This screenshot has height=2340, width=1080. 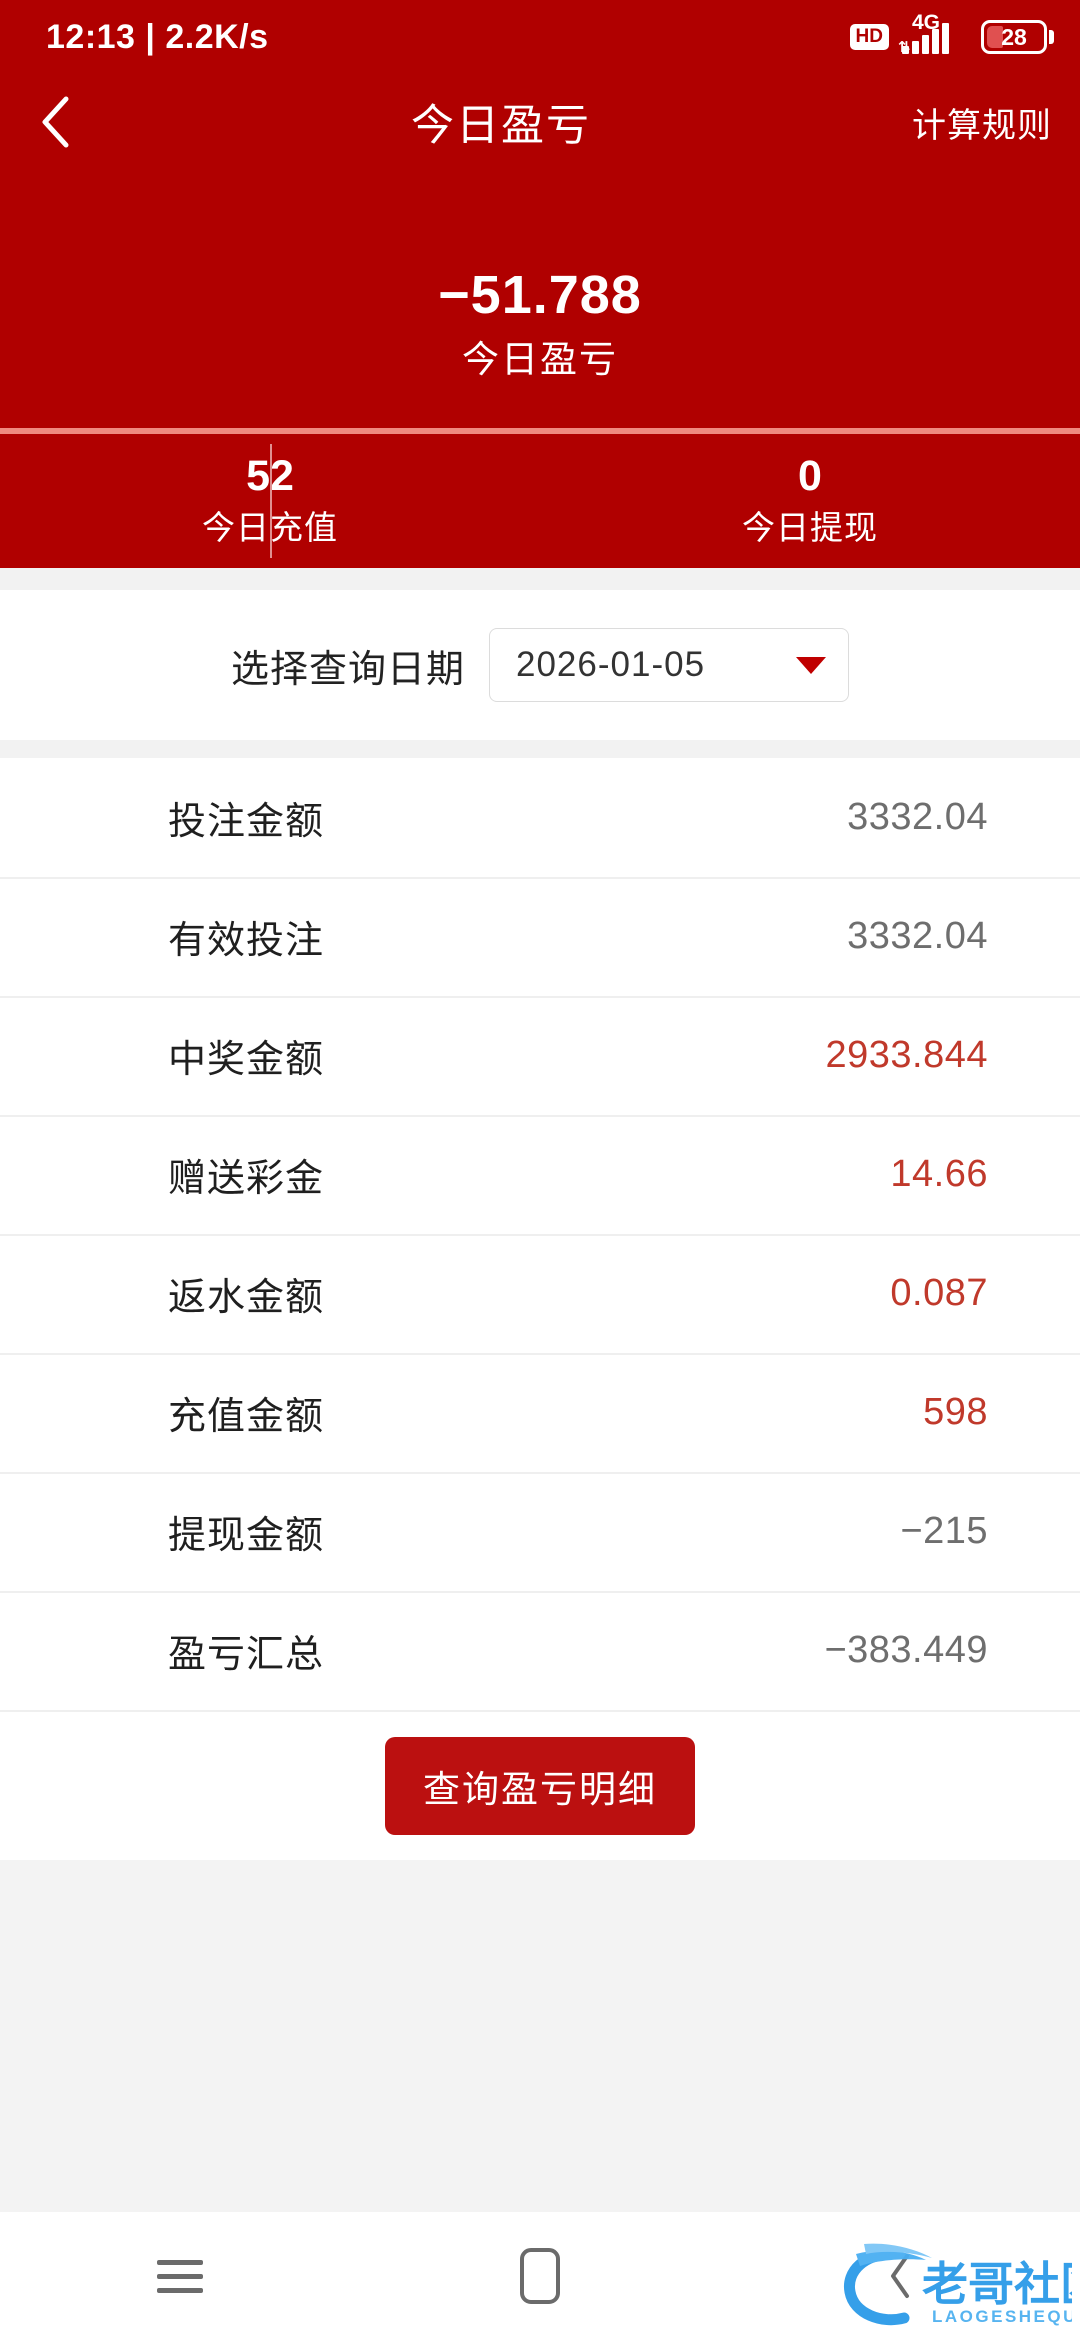 I want to click on menu-icon, so click(x=180, y=2276).